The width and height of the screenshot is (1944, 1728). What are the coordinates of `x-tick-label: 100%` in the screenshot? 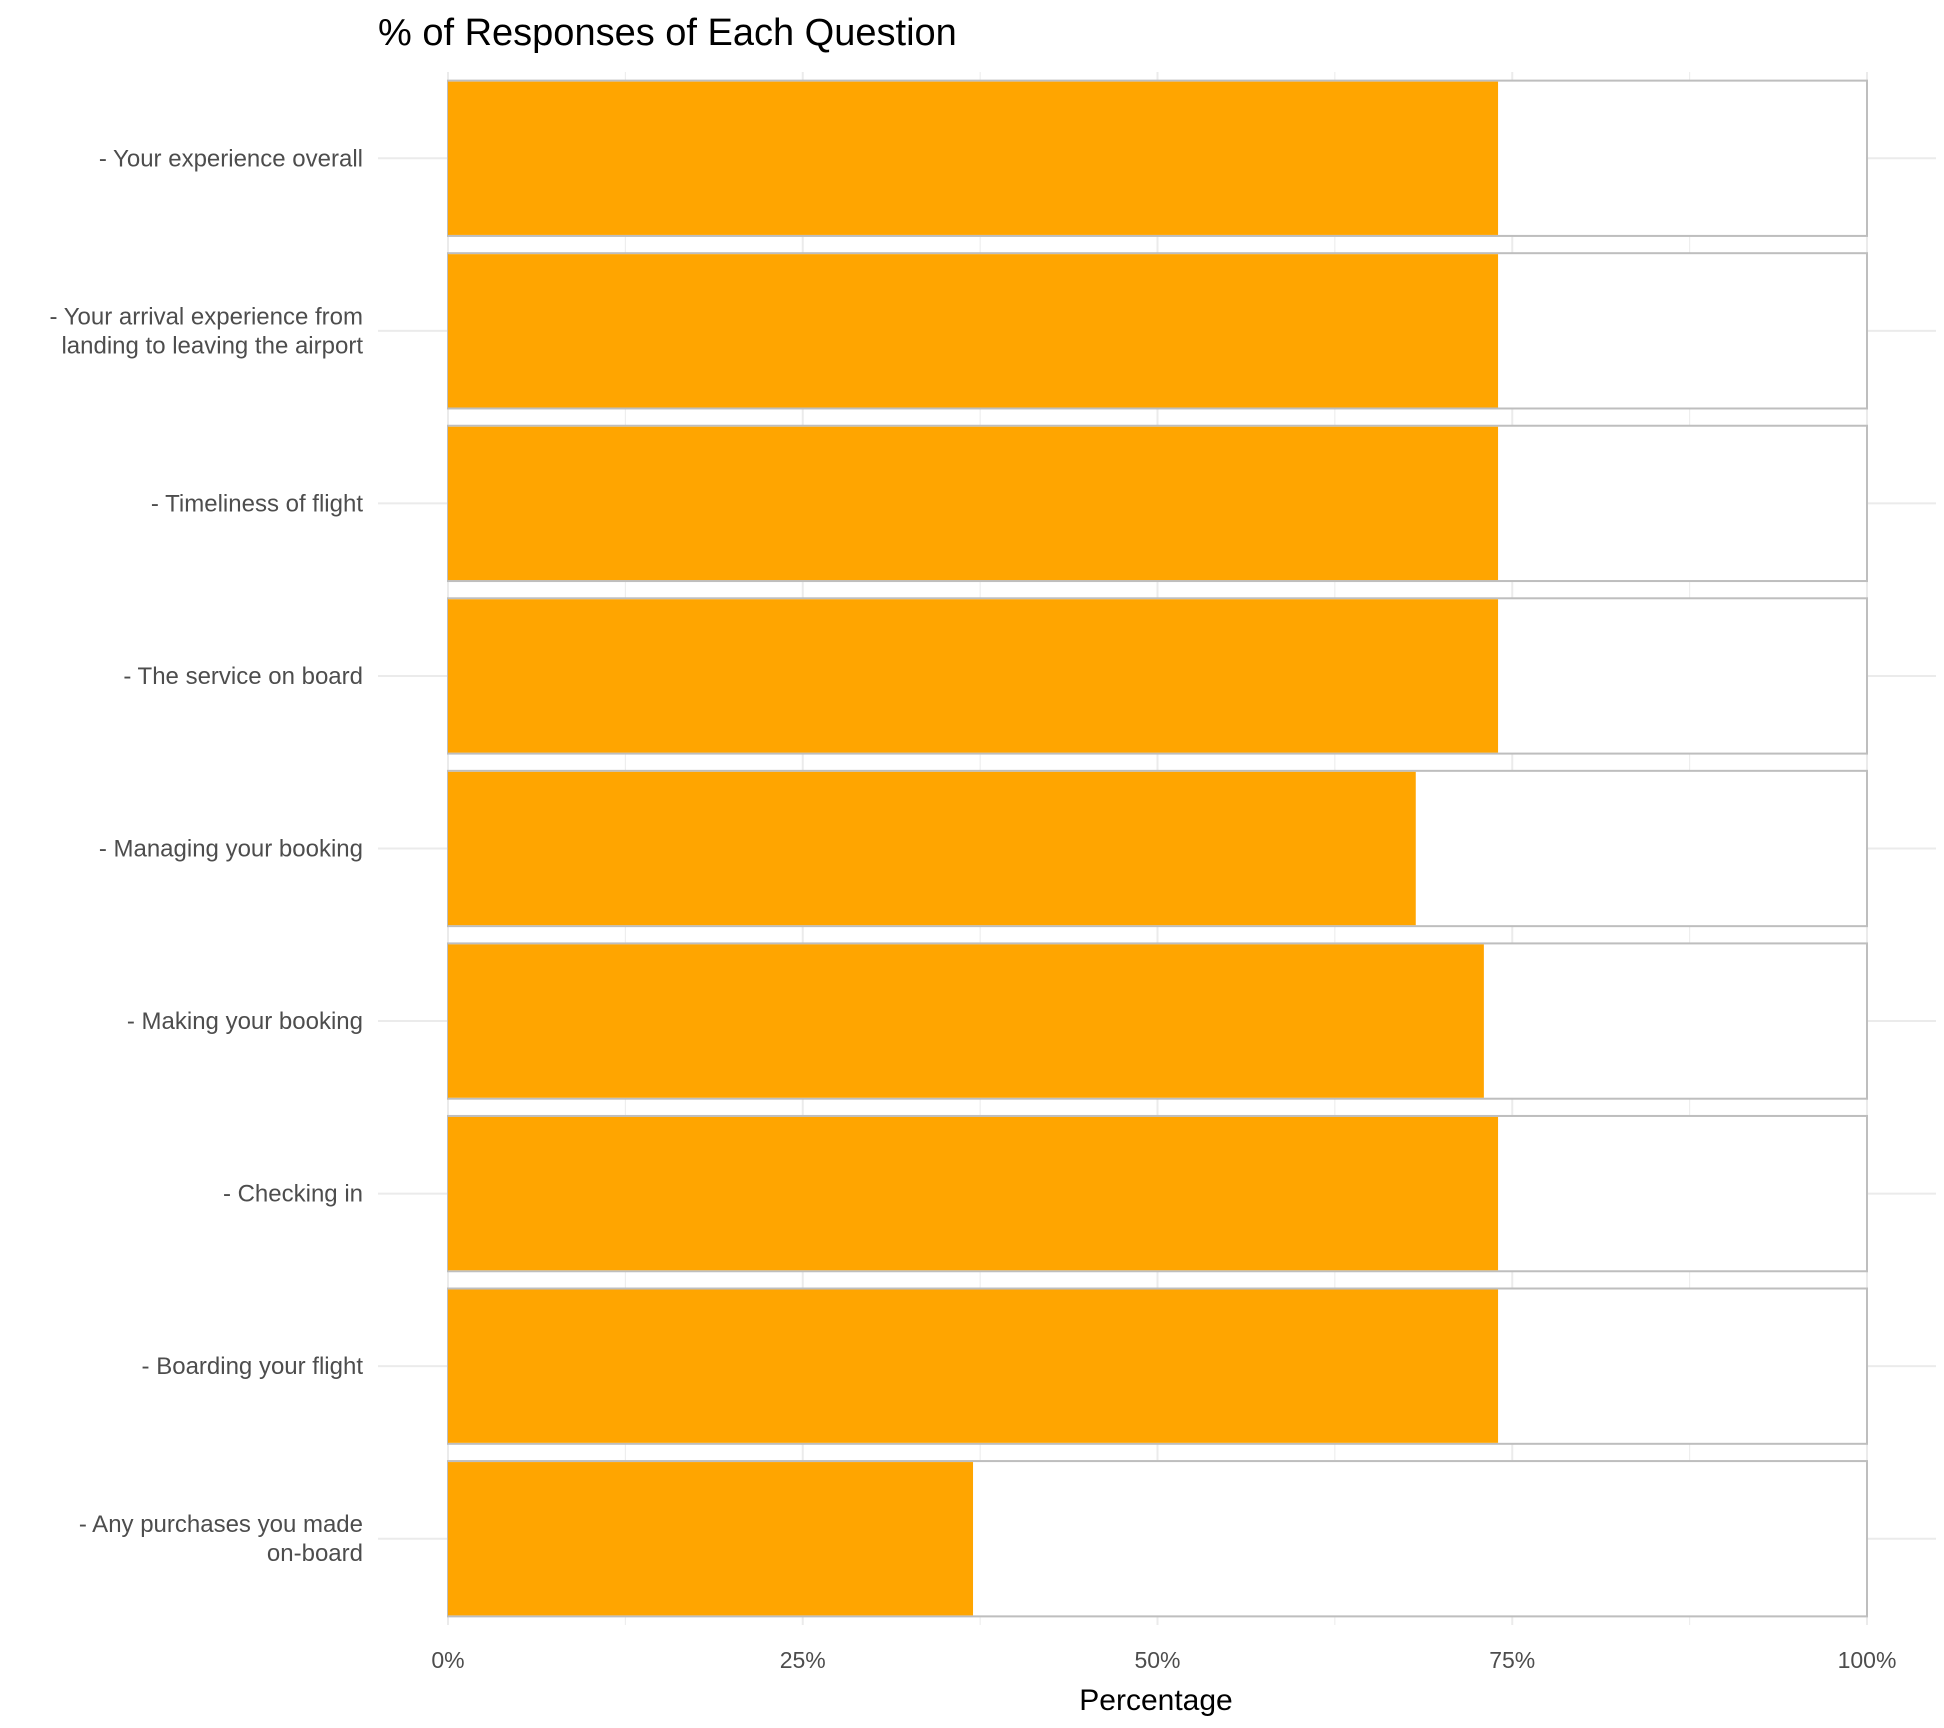 It's located at (1867, 1660).